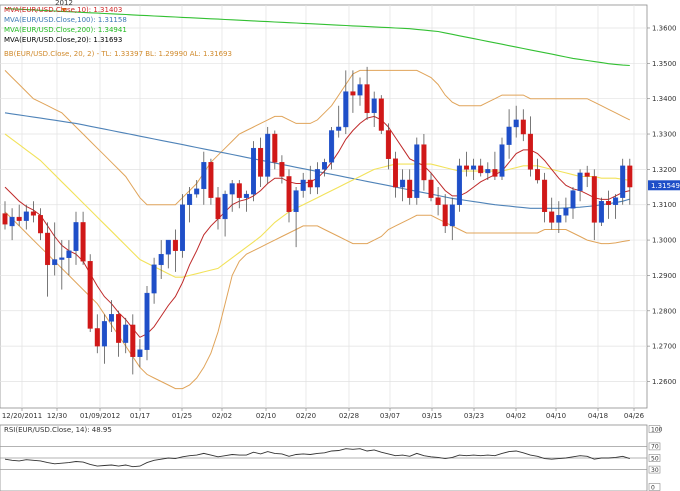  Describe the element at coordinates (65, 30) in the screenshot. I see `legend-entry: MVA(EUR/USD.Close,200): 1.34941` at that location.